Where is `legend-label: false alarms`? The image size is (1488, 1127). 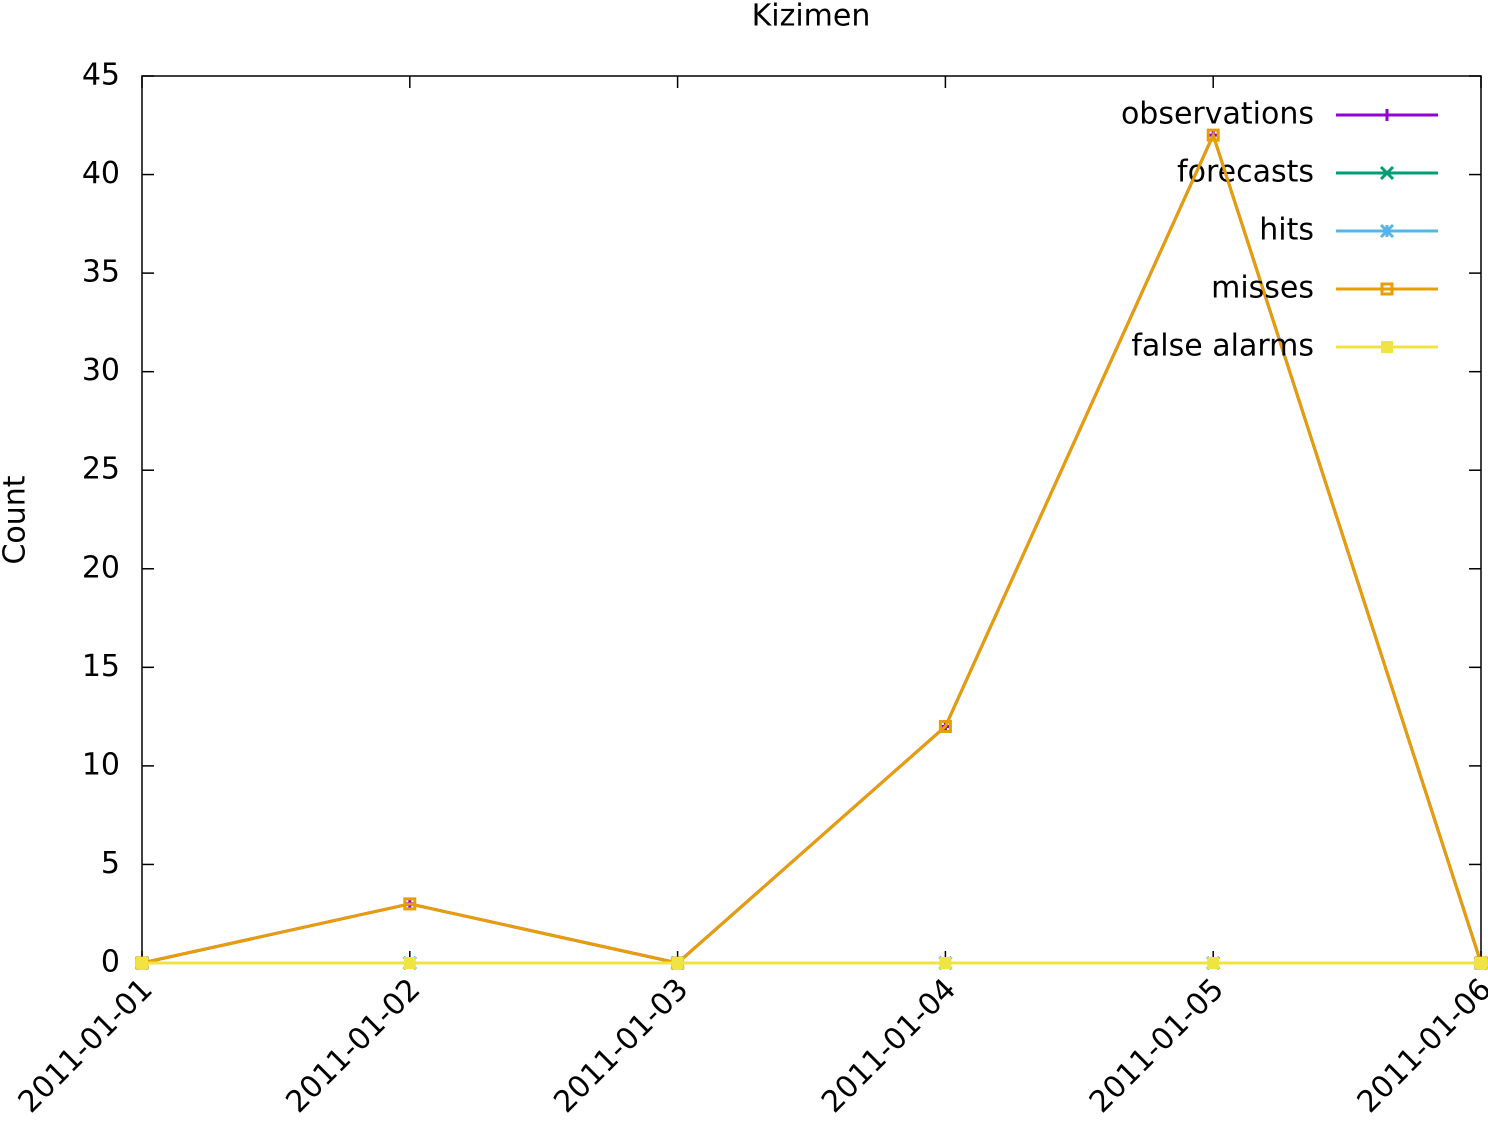 legend-label: false alarms is located at coordinates (1222, 346).